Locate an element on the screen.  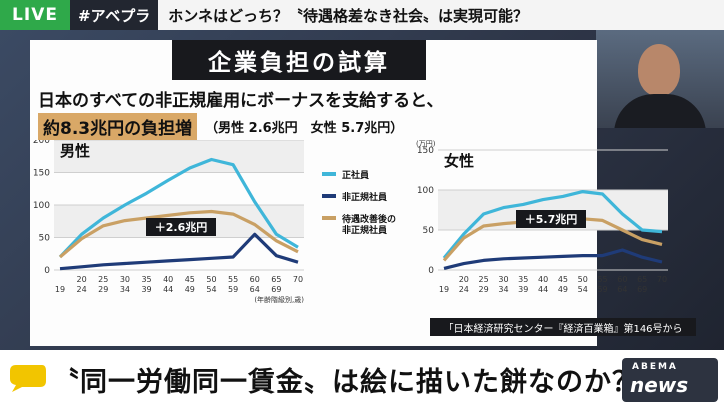
panel-title: 企業負担の試算 is located at coordinates (299, 60).